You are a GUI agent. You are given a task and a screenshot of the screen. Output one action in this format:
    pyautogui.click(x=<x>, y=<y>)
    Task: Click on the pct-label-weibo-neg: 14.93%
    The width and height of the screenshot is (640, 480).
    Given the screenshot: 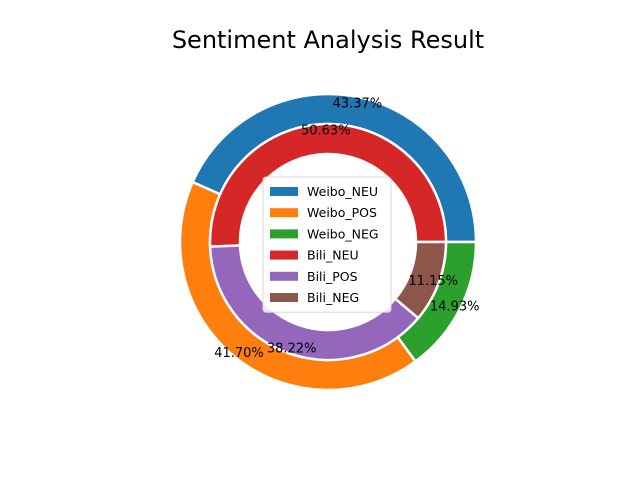 What is the action you would take?
    pyautogui.click(x=455, y=307)
    